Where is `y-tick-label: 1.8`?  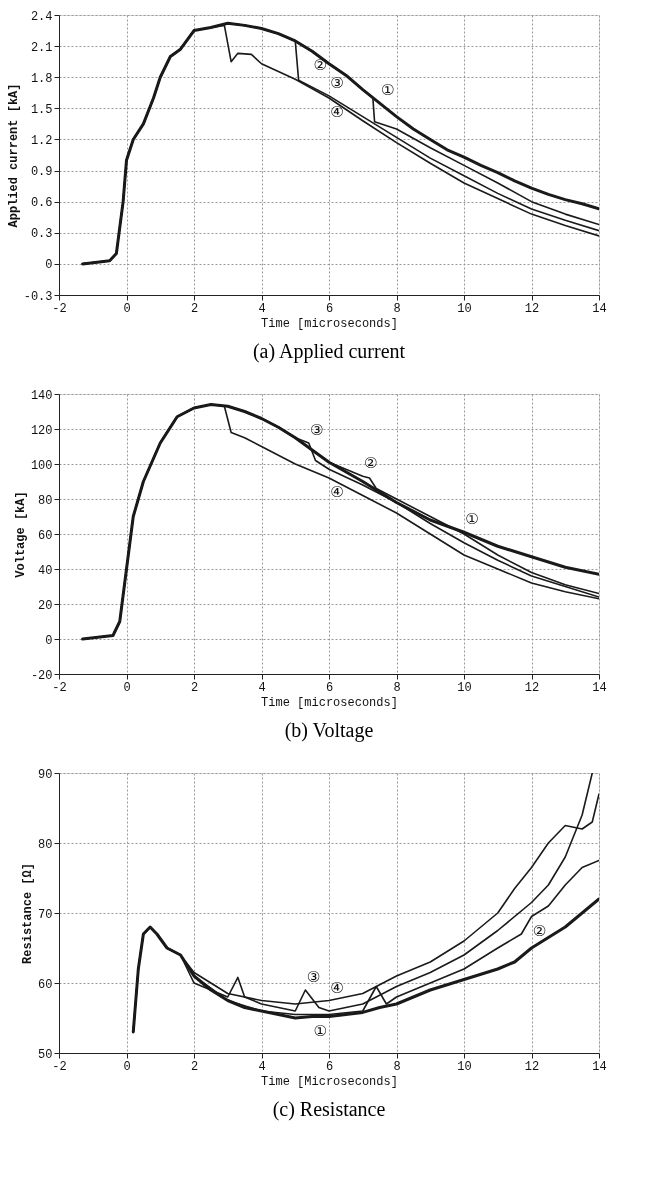
y-tick-label: 1.8 is located at coordinates (41, 78).